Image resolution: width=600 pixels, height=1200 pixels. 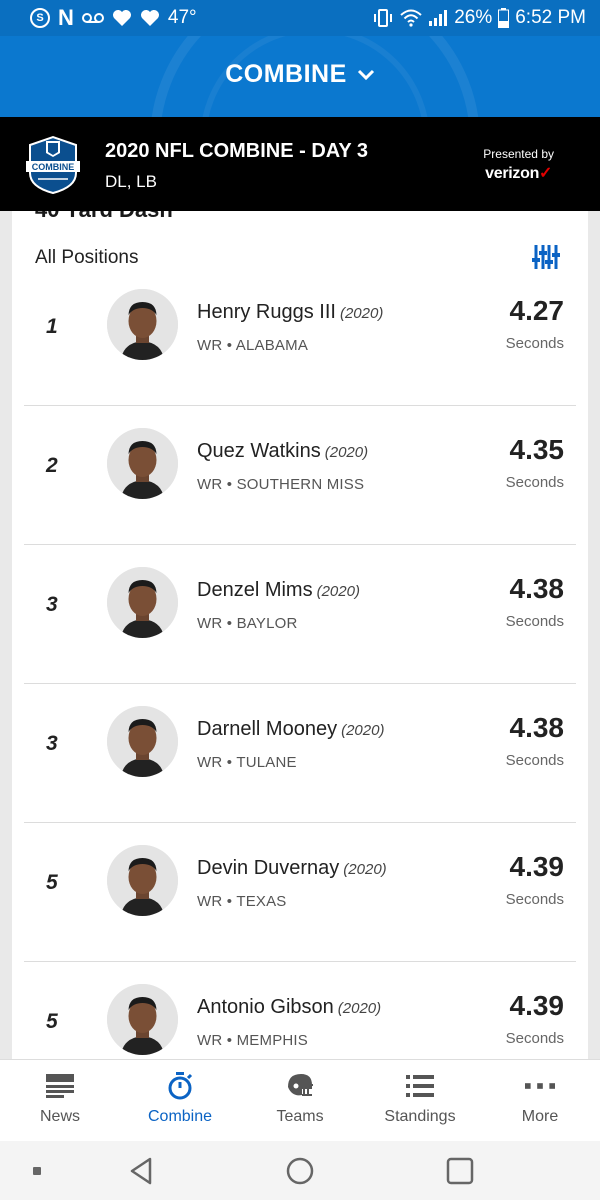 I want to click on nav-standings-label: Standings, so click(x=420, y=1116).